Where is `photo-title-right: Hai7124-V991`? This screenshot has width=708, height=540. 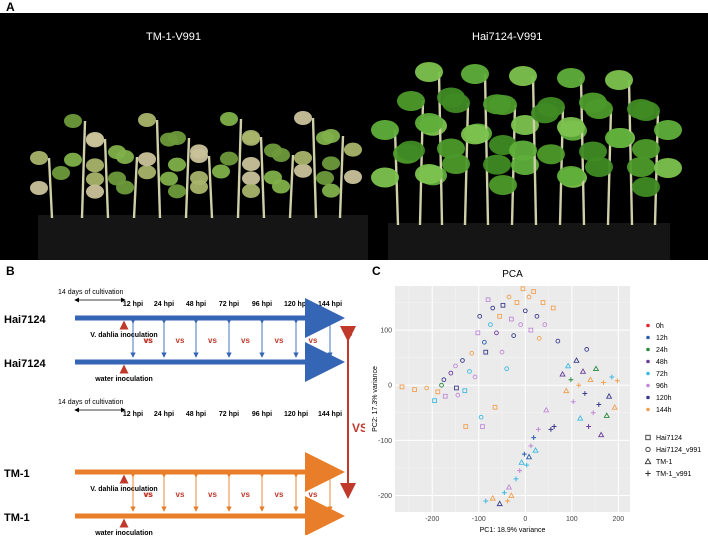 photo-title-right: Hai7124-V991 is located at coordinates (507, 37).